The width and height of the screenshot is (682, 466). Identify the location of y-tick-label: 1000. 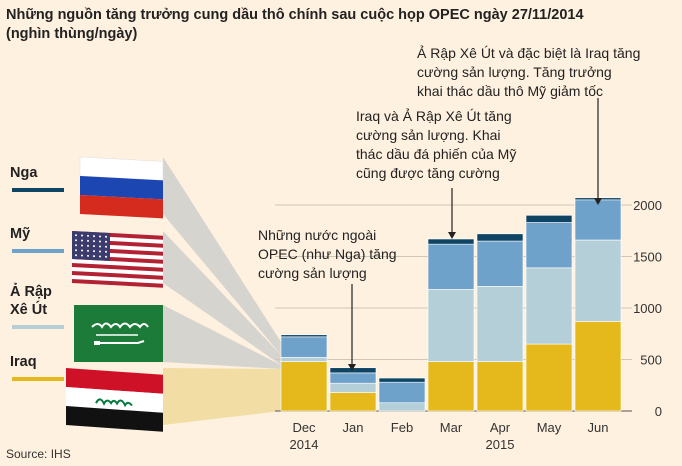
(647, 308).